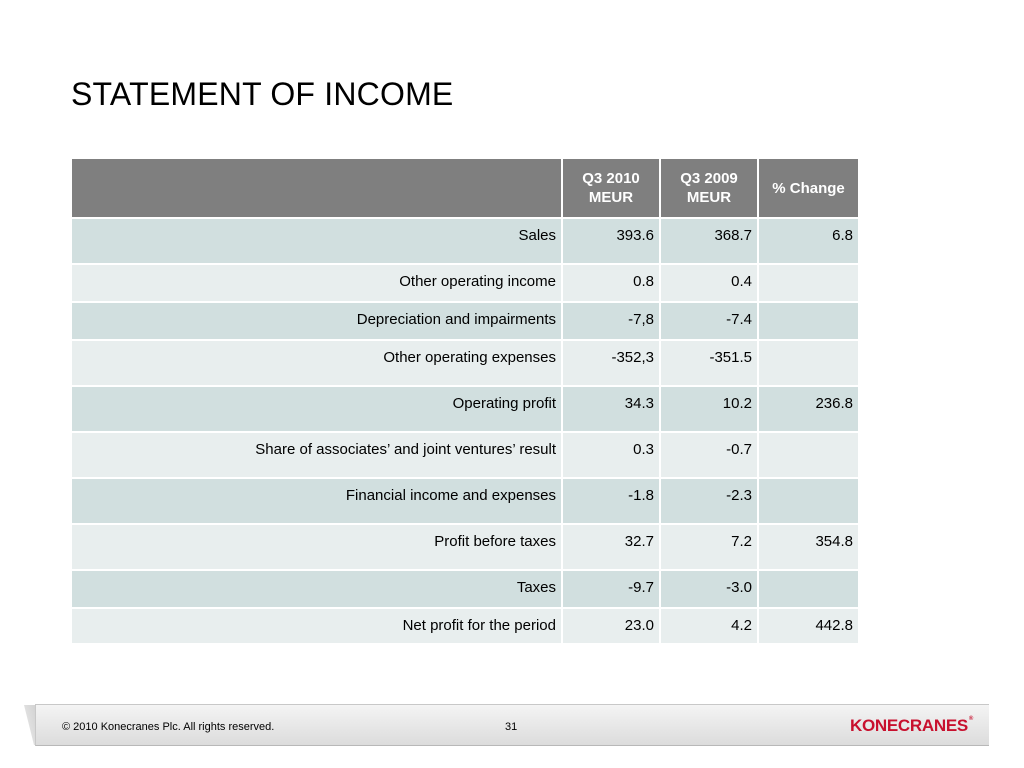 This screenshot has height=768, width=1024. What do you see at coordinates (611, 283) in the screenshot?
I see `q3-2010-value: 0.8` at bounding box center [611, 283].